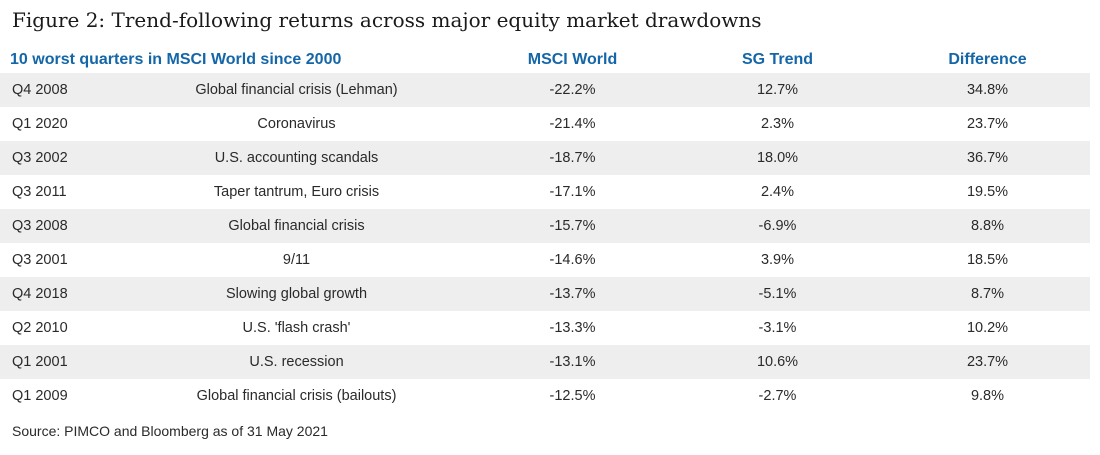  Describe the element at coordinates (296, 90) in the screenshot. I see `event-cell: Global financial crisis (Lehman)` at that location.